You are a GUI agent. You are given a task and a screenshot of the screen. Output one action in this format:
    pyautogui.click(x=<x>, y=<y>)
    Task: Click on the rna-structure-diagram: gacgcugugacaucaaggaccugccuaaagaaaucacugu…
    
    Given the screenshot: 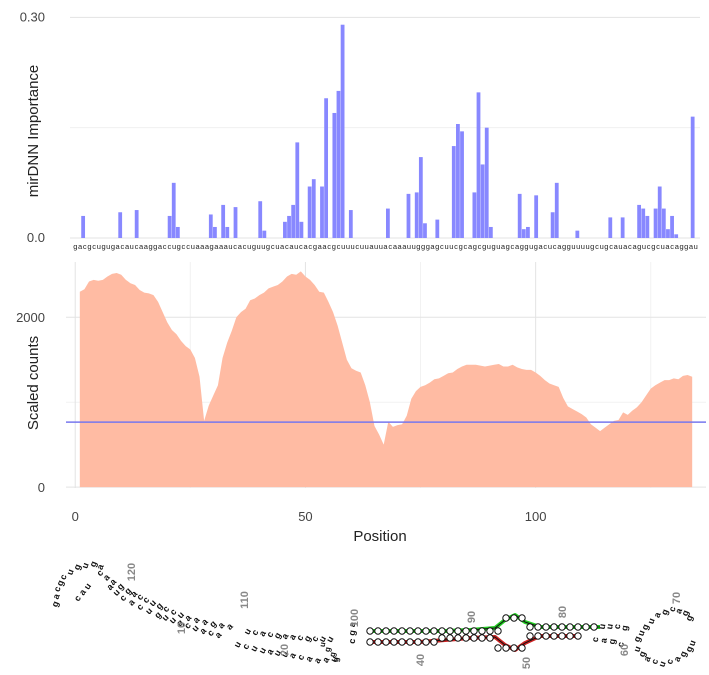 What is the action you would take?
    pyautogui.click(x=374, y=614)
    